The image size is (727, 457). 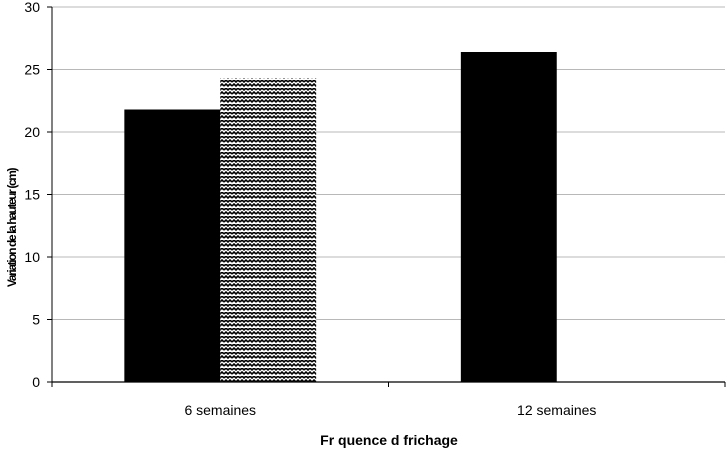 I want to click on y-axis-title: Variation de la hauteur (cm), so click(x=12, y=228).